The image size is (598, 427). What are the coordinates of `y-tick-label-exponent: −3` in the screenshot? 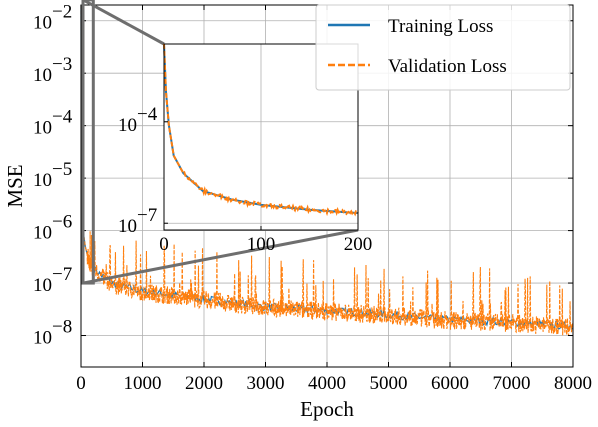 It's located at (62, 64).